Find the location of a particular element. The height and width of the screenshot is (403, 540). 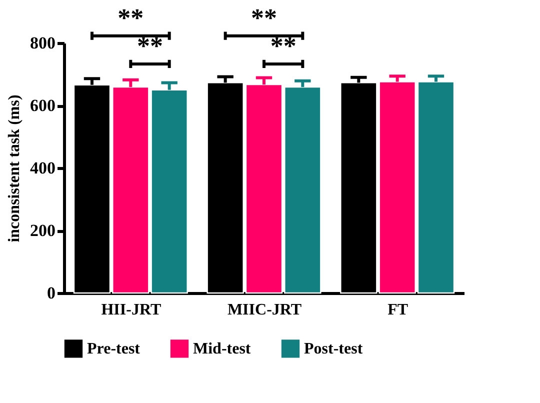

x-tick-label: FT is located at coordinates (398, 310).